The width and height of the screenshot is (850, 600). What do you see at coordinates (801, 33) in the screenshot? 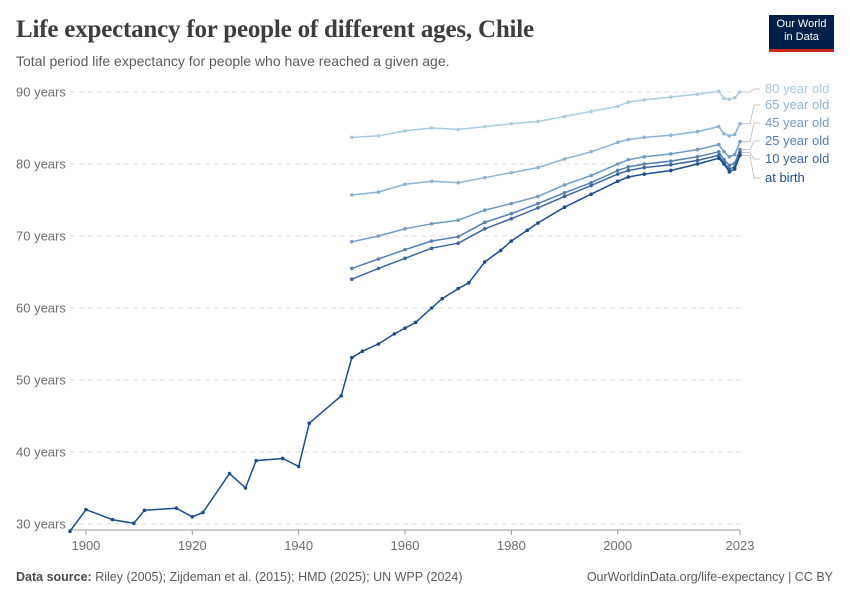
I see `owid-logo: Our World in Data` at bounding box center [801, 33].